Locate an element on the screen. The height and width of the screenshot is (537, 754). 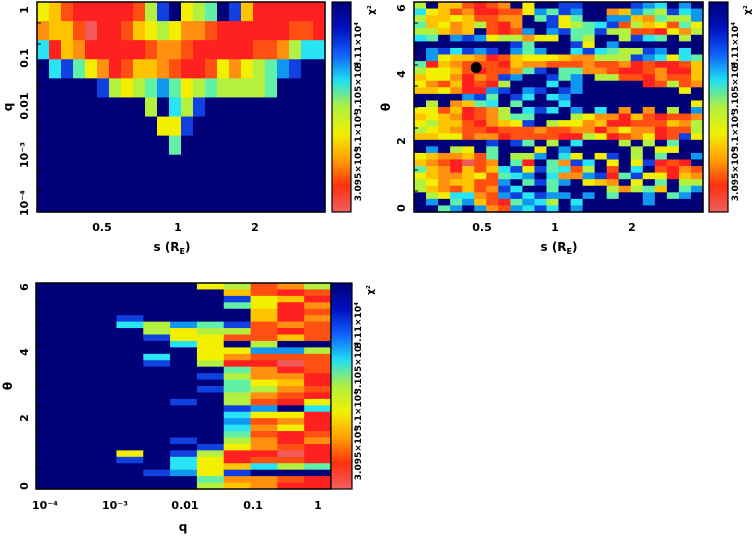
x-tick-label: 0.5 is located at coordinates (482, 227).